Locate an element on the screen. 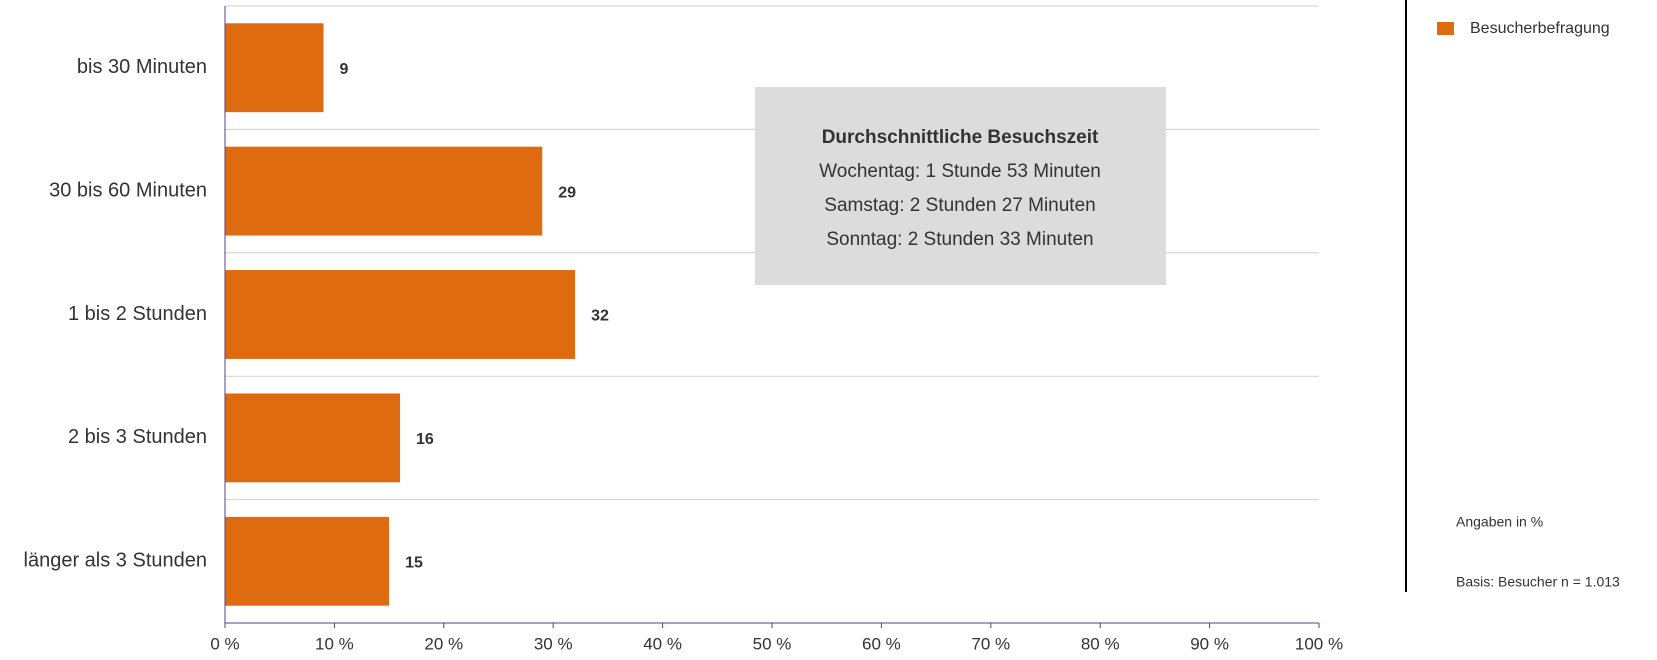 This screenshot has height=660, width=1657. x-tick-label: 0 % is located at coordinates (224, 643).